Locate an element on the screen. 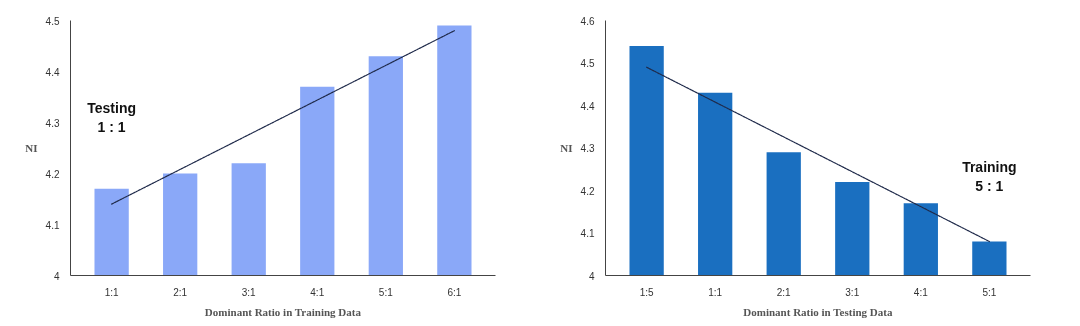 The width and height of the screenshot is (1080, 326). y-tick-label: 4.6 is located at coordinates (587, 21).